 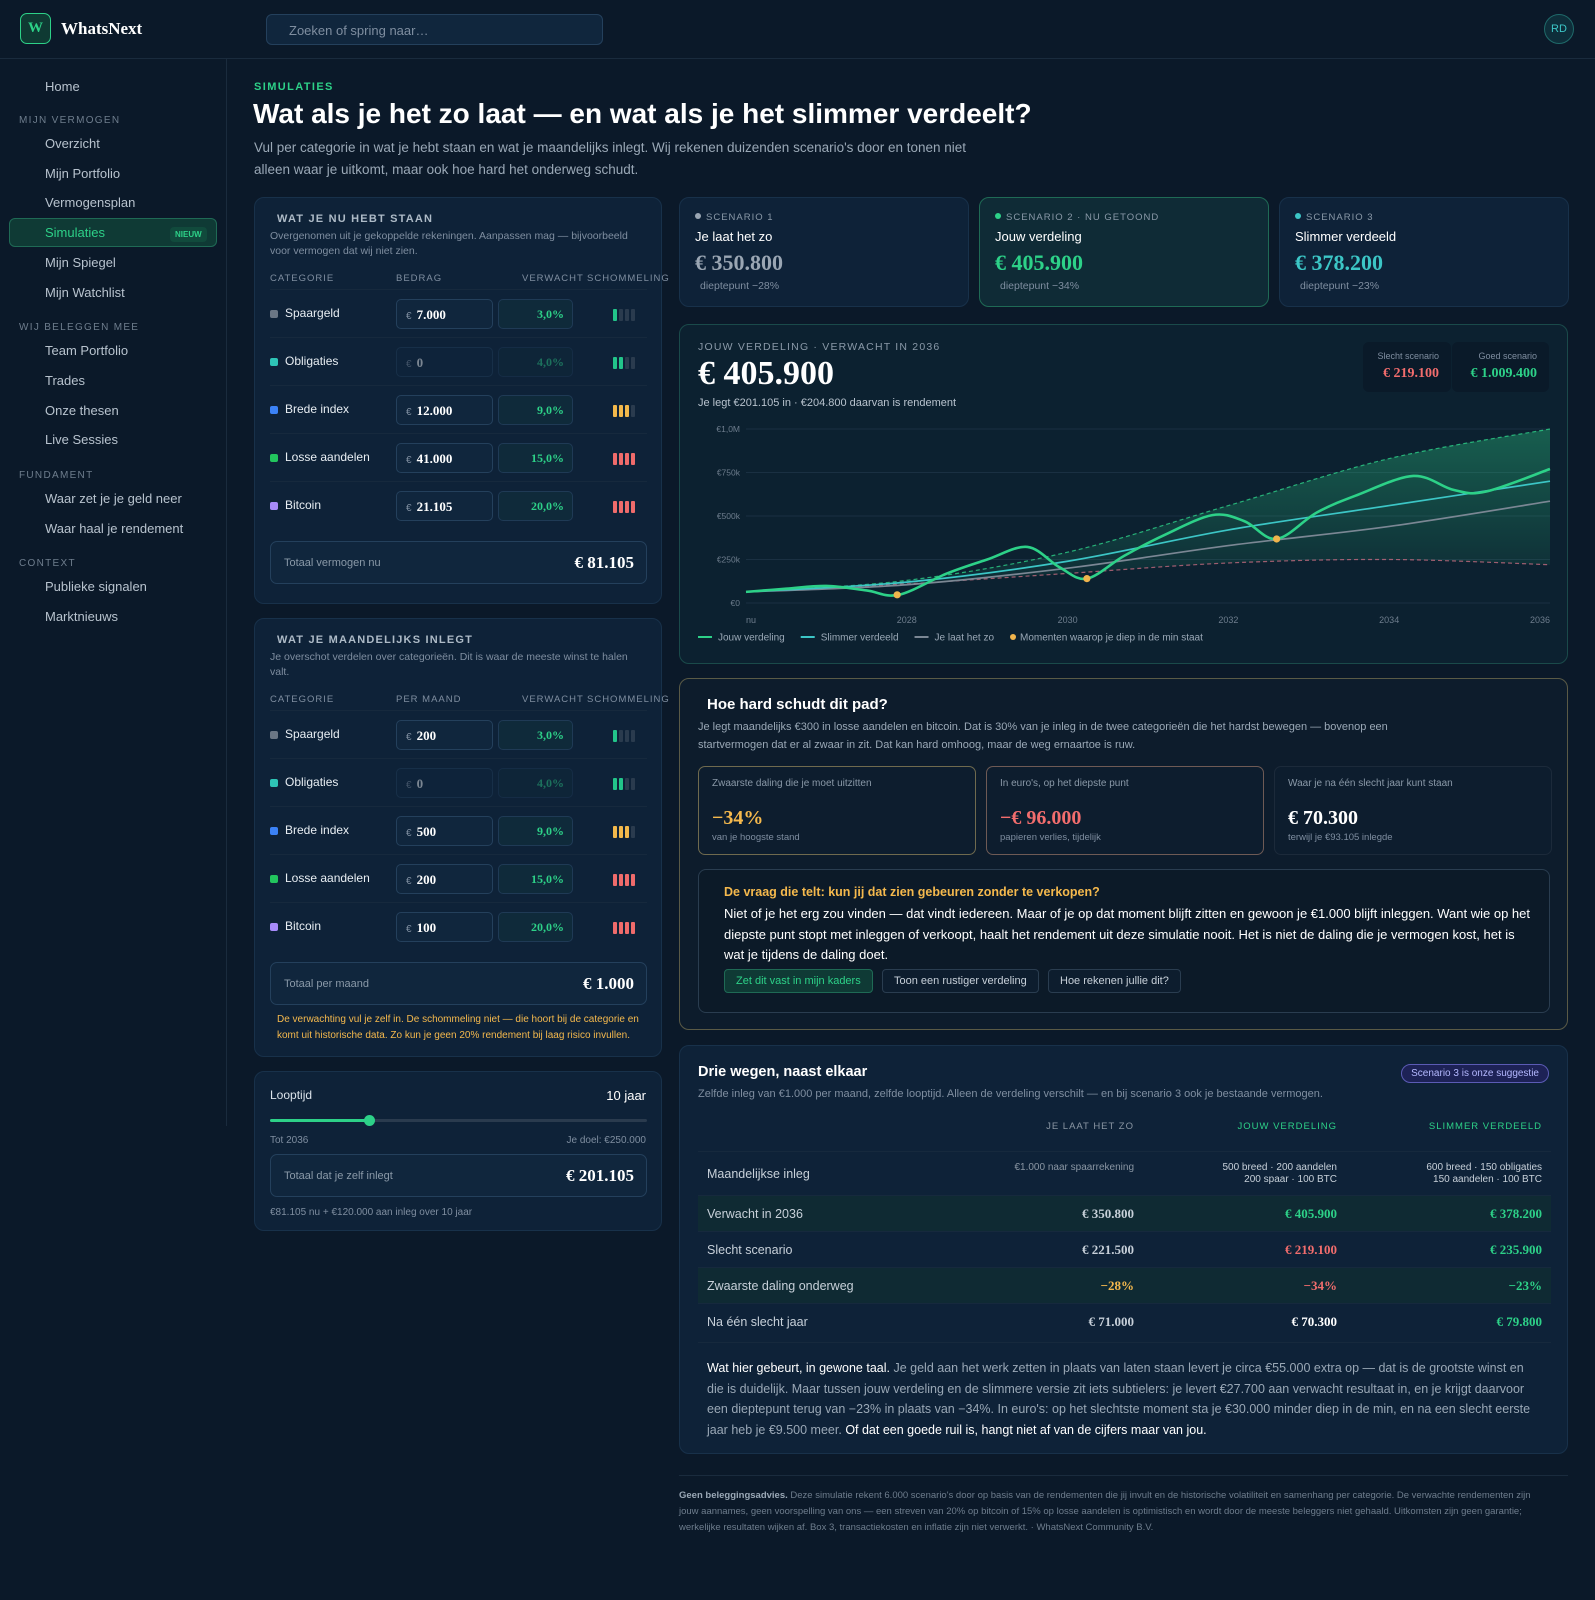 I want to click on nav-item: Marktnieuws, so click(x=81, y=617).